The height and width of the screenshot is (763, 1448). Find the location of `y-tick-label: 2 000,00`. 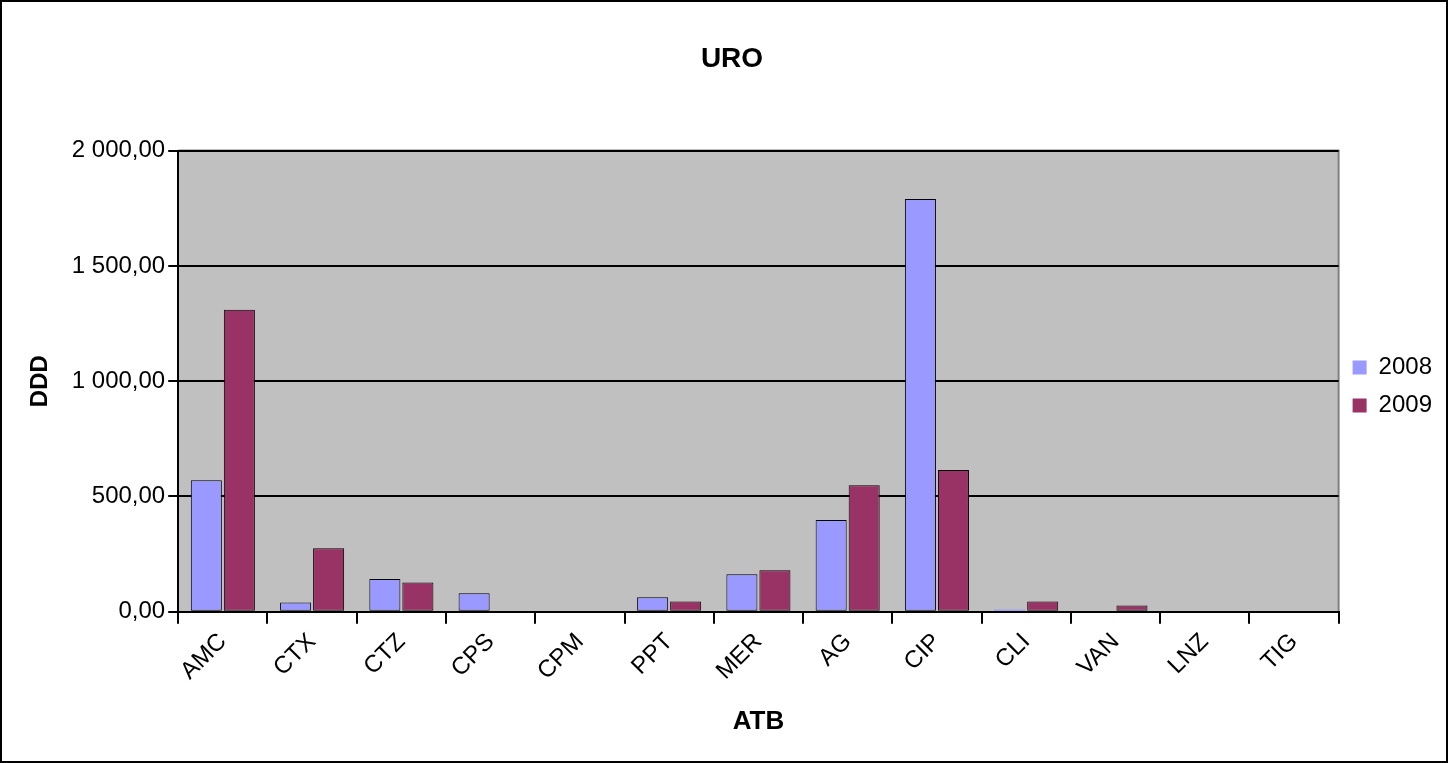

y-tick-label: 2 000,00 is located at coordinates (118, 149).